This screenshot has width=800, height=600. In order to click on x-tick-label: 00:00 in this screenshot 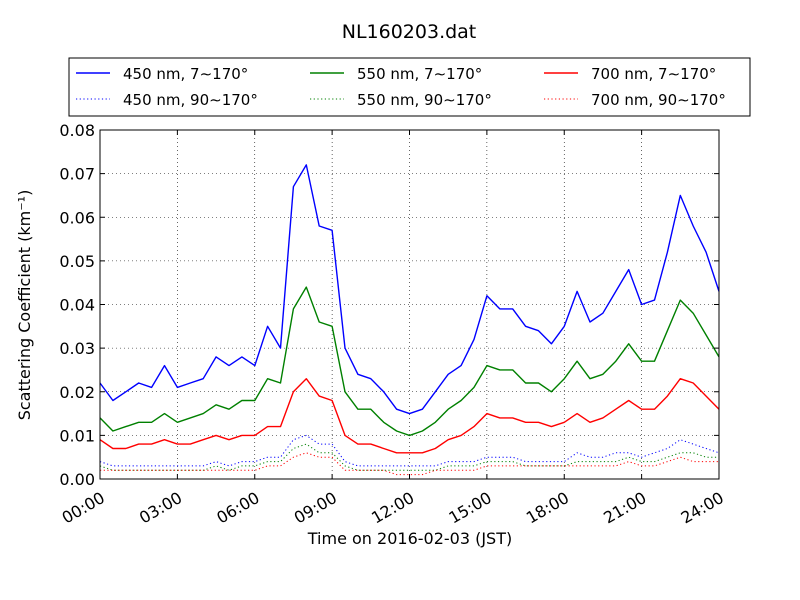, I will do `click(83, 508)`.